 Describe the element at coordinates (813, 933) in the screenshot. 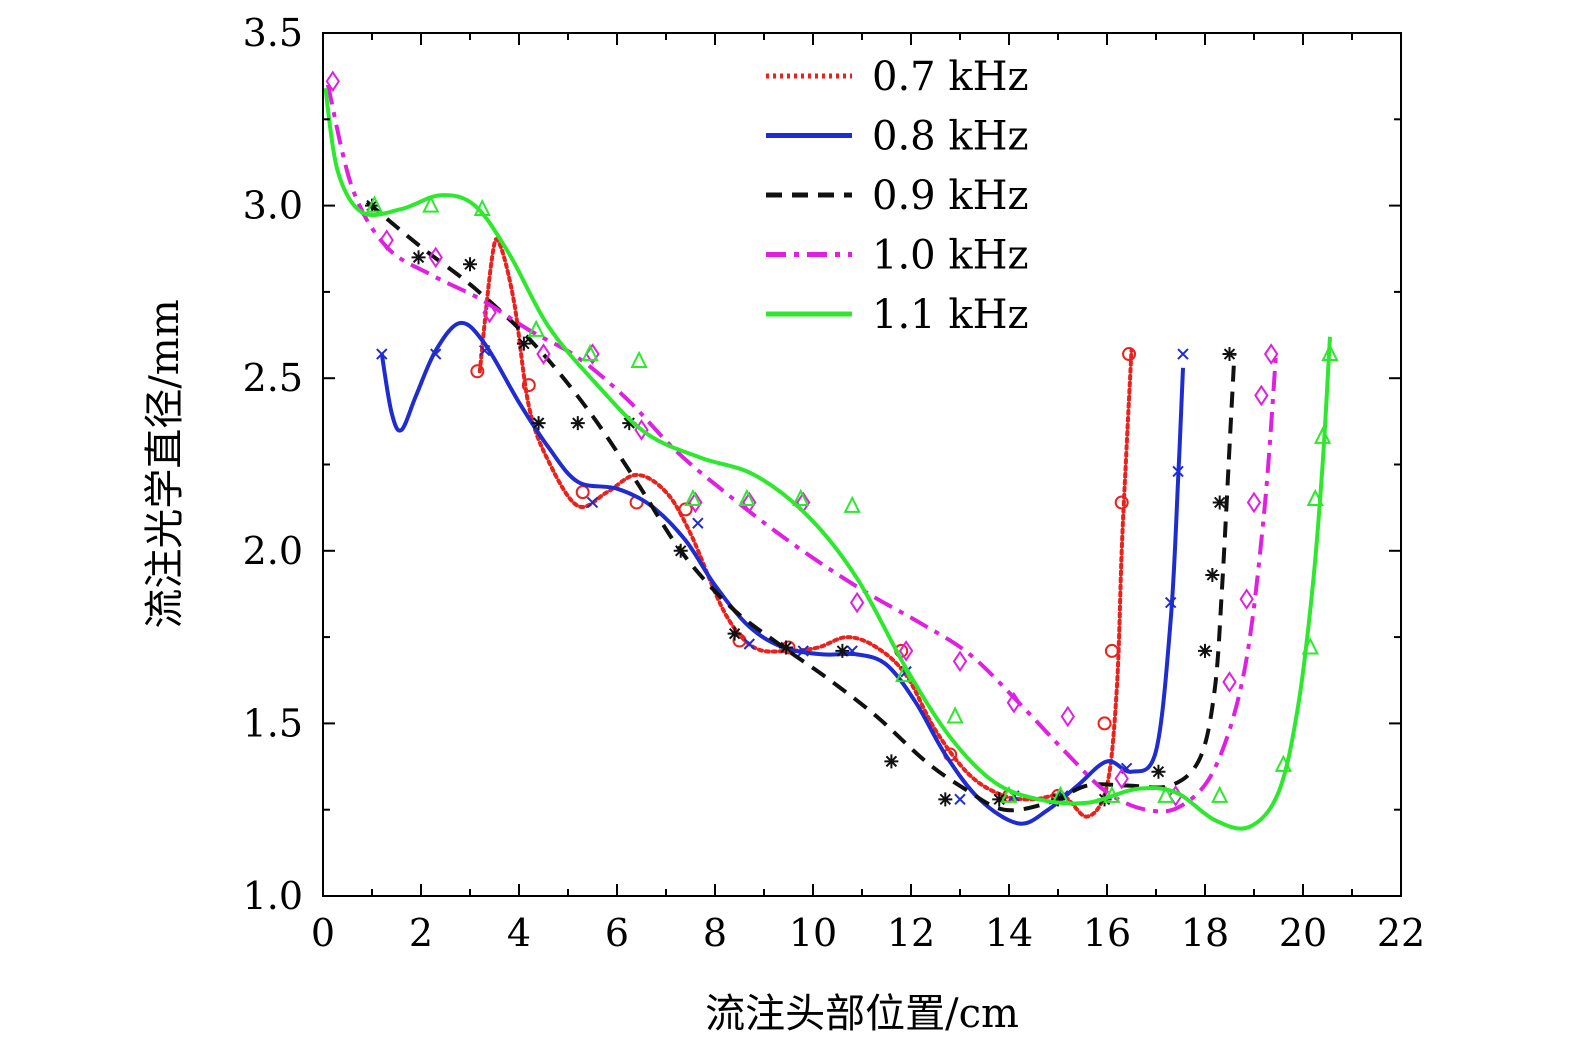

I see `x-tick-label: 10` at that location.